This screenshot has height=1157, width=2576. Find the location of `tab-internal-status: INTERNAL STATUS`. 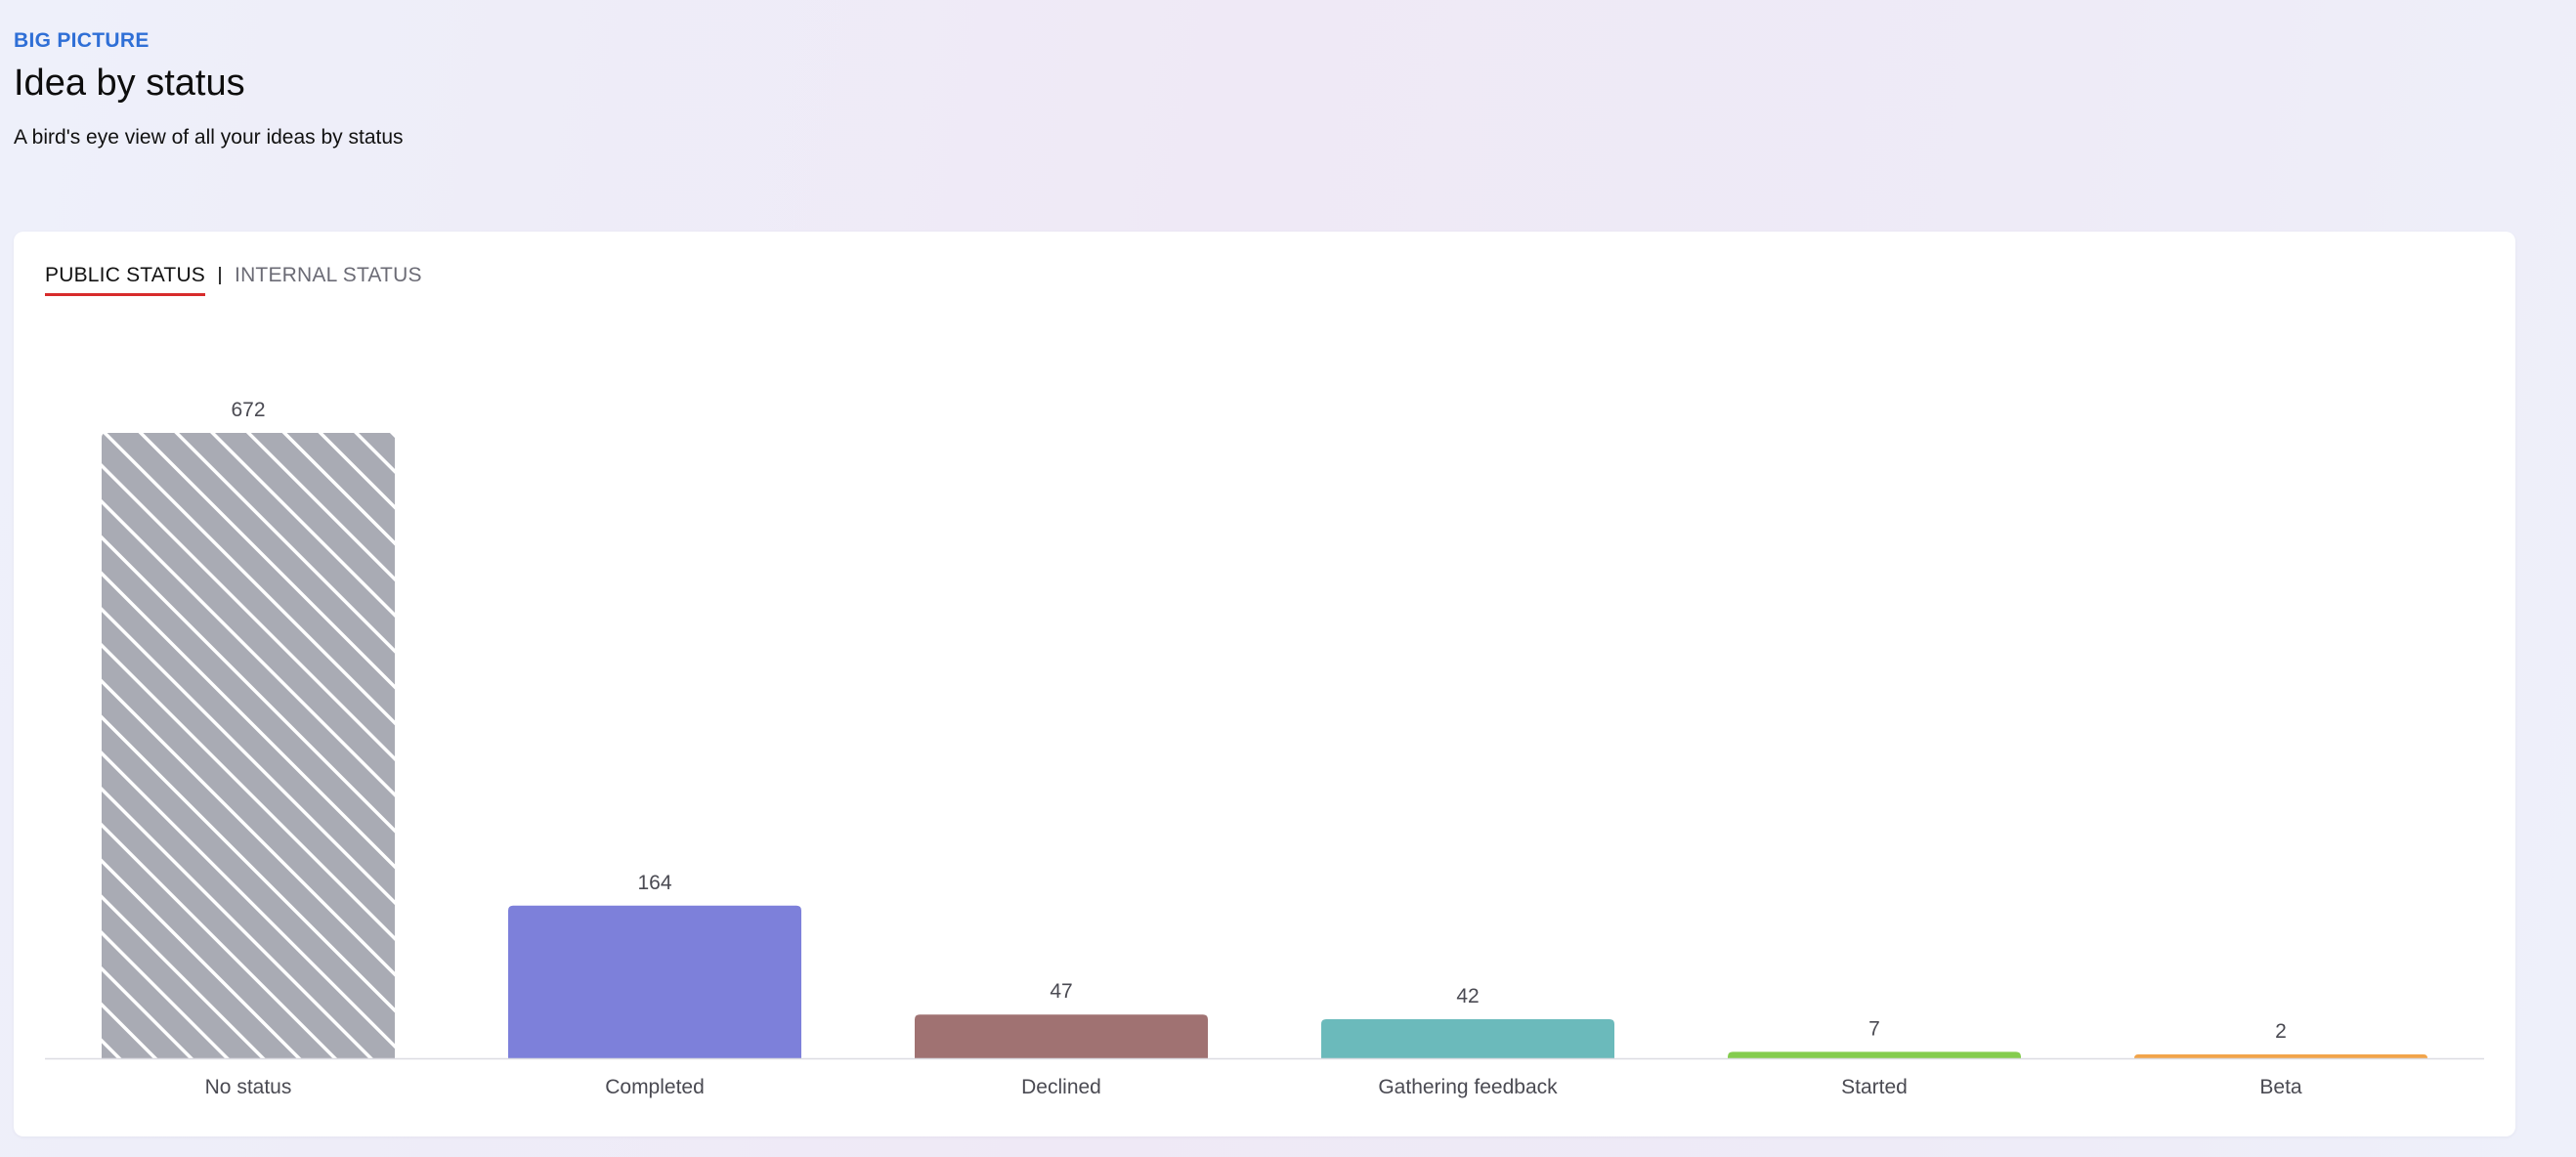

tab-internal-status: INTERNAL STATUS is located at coordinates (328, 275).